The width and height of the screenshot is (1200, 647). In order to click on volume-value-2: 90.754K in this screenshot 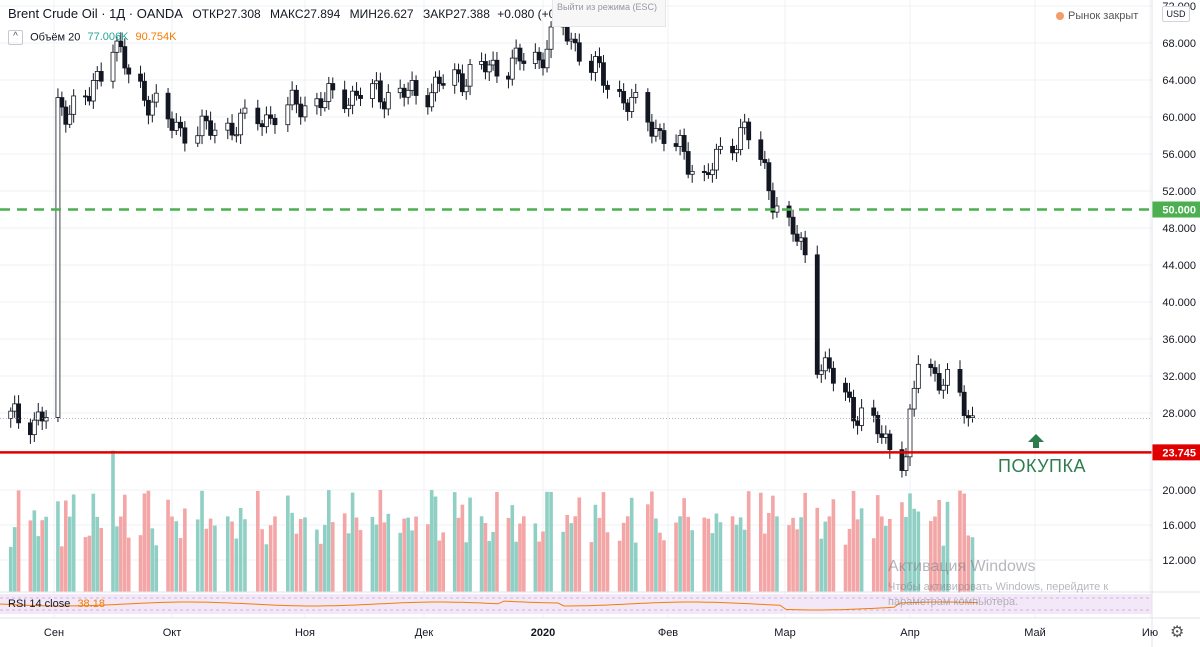, I will do `click(156, 37)`.